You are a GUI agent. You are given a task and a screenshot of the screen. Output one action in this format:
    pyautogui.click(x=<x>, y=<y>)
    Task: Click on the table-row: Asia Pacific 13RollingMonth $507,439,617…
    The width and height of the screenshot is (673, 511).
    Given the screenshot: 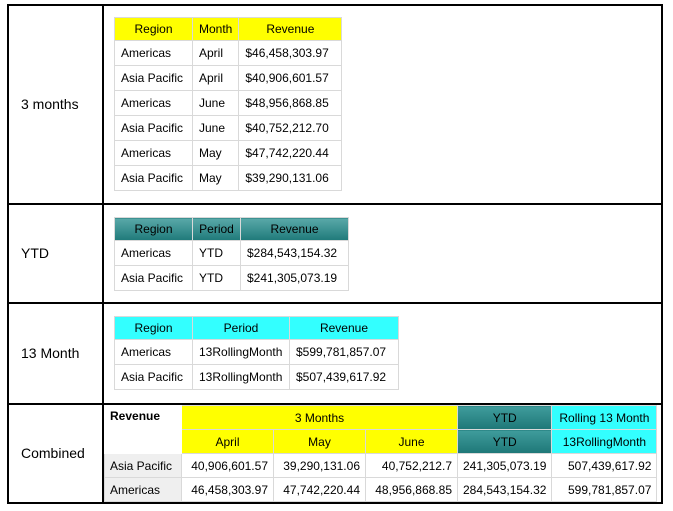 What is the action you would take?
    pyautogui.click(x=256, y=377)
    